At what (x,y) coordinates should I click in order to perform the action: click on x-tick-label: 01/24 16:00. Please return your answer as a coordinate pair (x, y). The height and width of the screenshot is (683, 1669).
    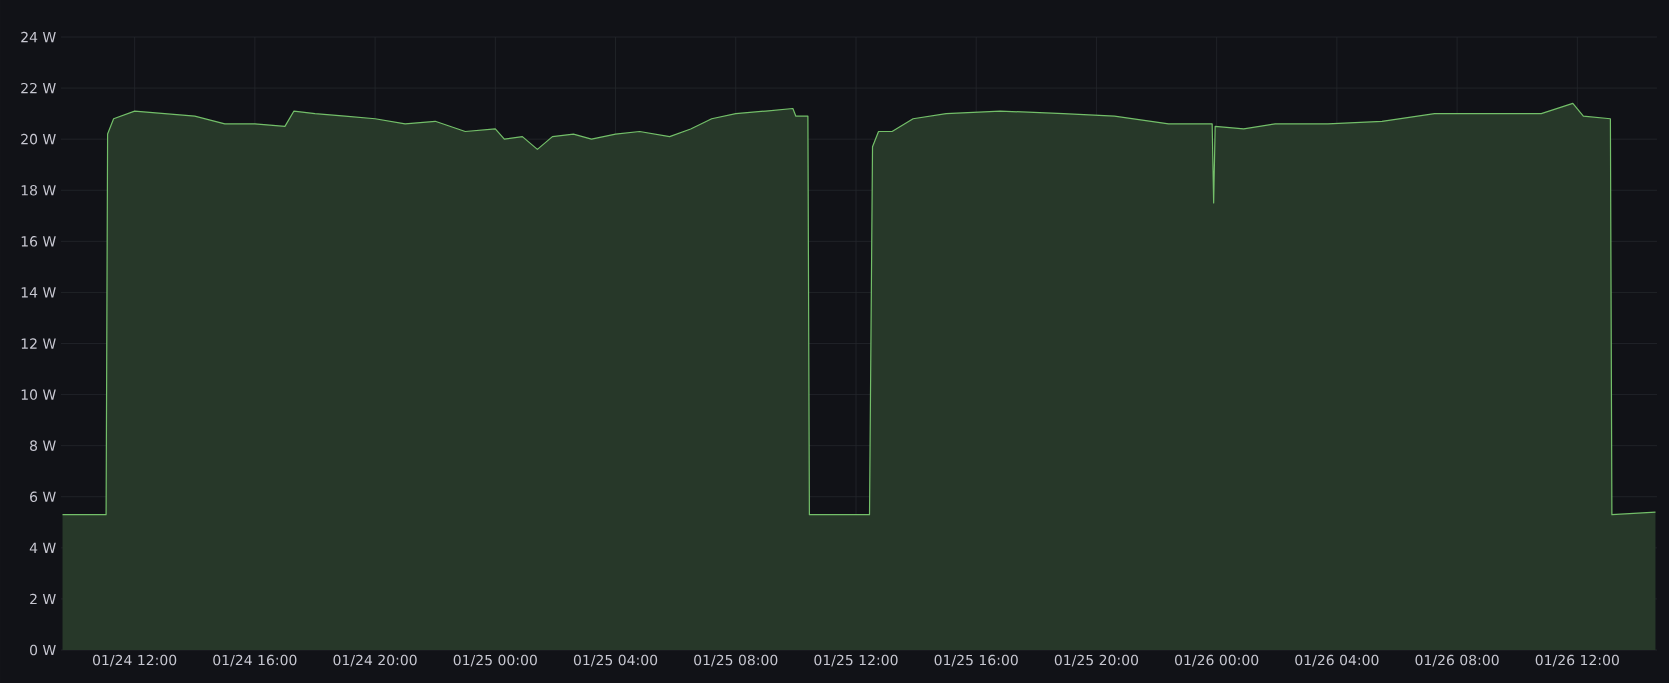
    Looking at the image, I should click on (255, 660).